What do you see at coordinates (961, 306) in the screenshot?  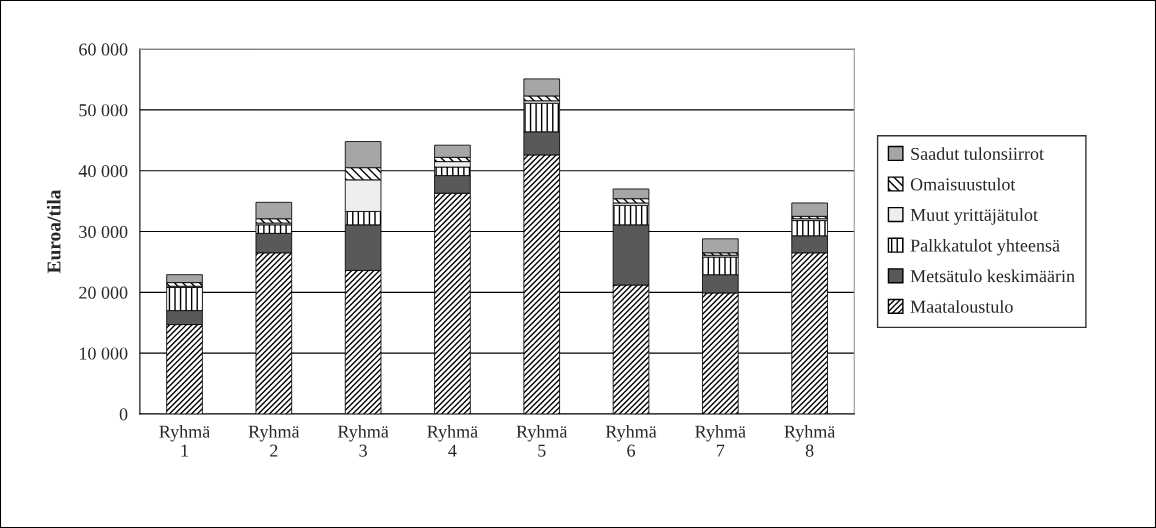 I see `legend-label: Maataloustulo` at bounding box center [961, 306].